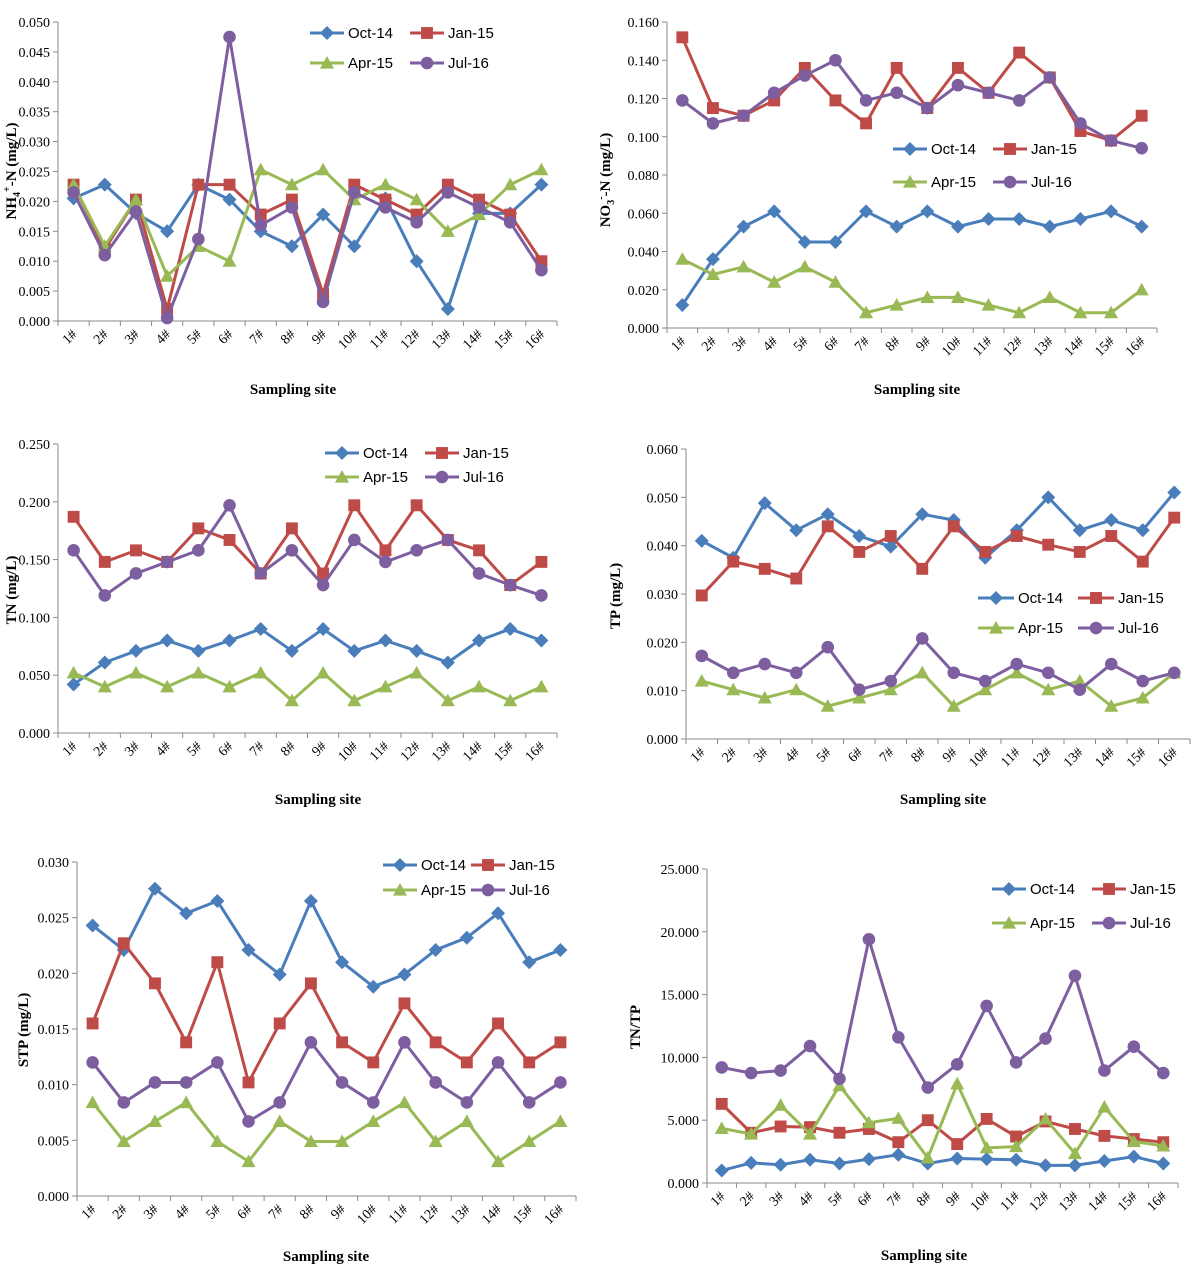 This screenshot has width=1200, height=1268. What do you see at coordinates (12, 590) in the screenshot?
I see `y-axis-title: TN (mg/L)` at bounding box center [12, 590].